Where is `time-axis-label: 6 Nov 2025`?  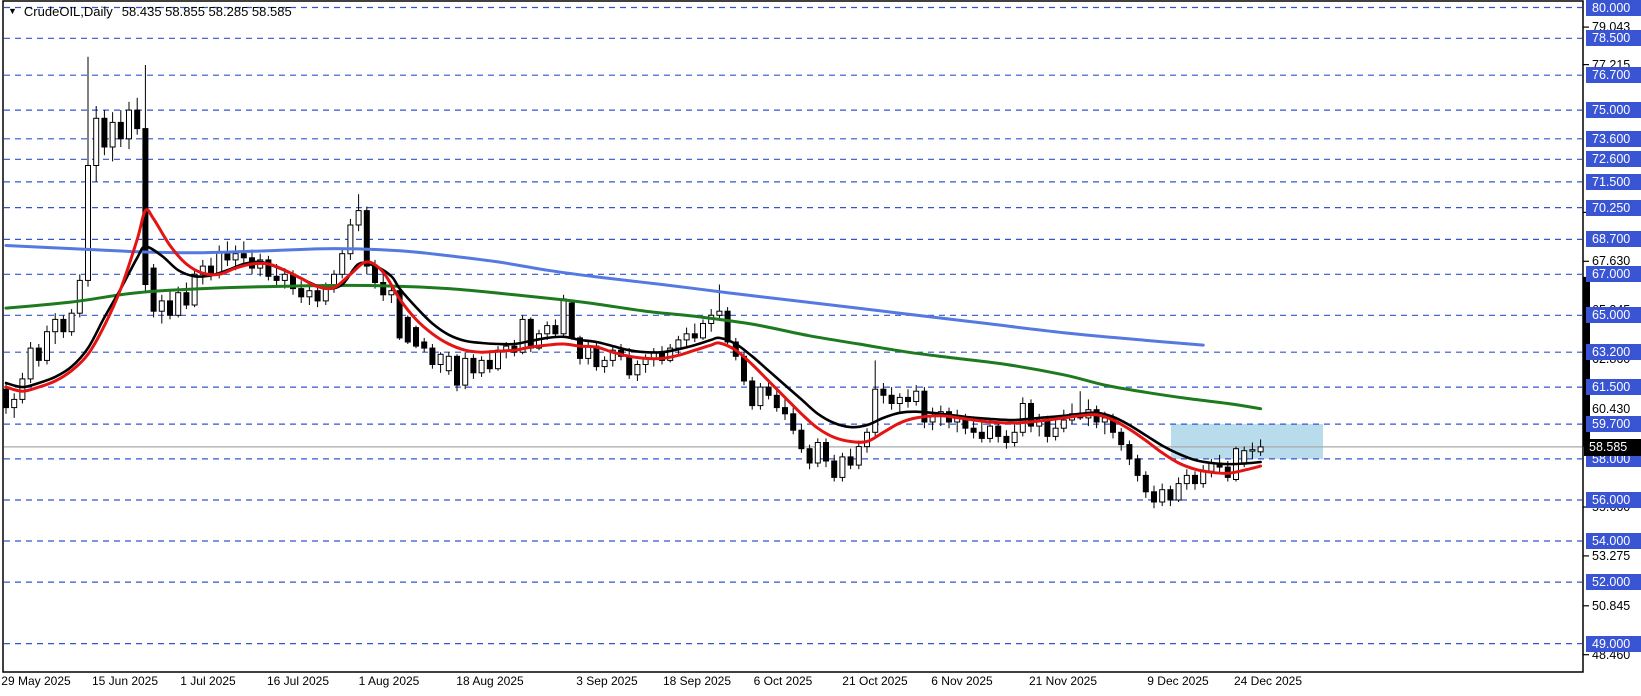
time-axis-label: 6 Nov 2025 is located at coordinates (962, 681).